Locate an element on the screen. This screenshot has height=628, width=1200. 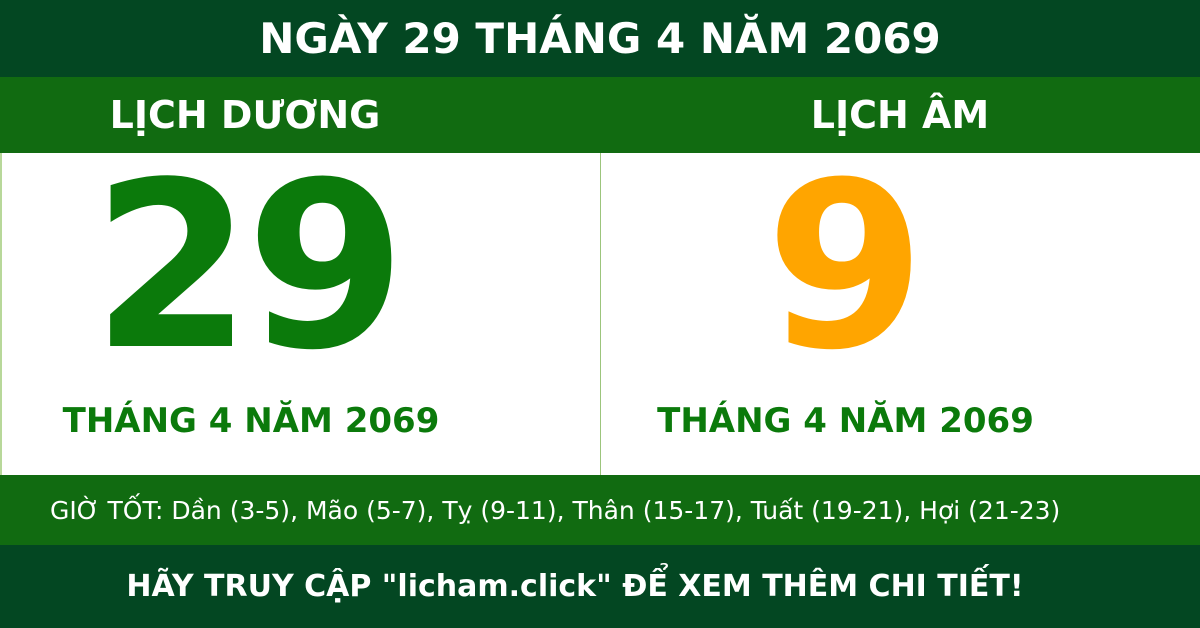
page-title: NGÀY 29 THÁNG 4 NĂM 2069 is located at coordinates (600, 38).